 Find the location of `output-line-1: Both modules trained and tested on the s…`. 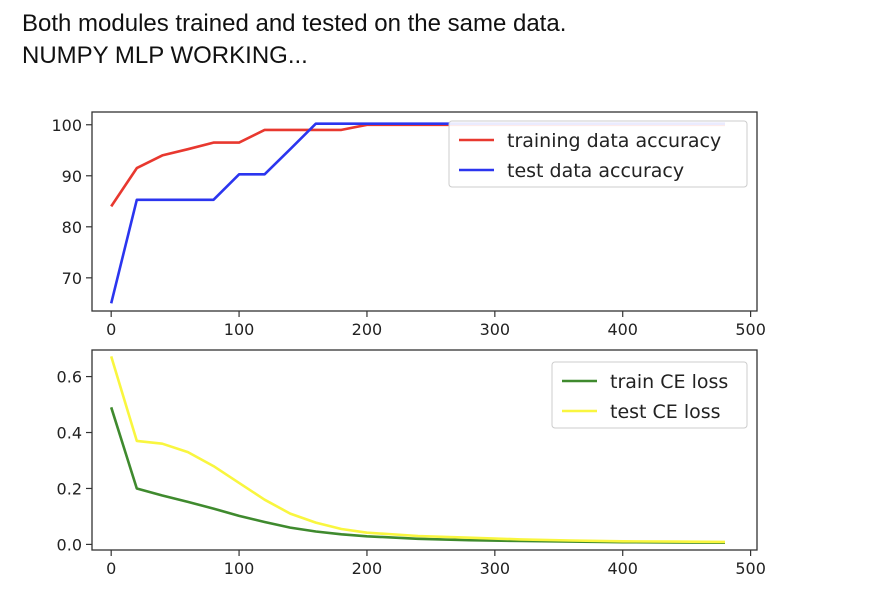

output-line-1: Both modules trained and tested on the s… is located at coordinates (294, 23).